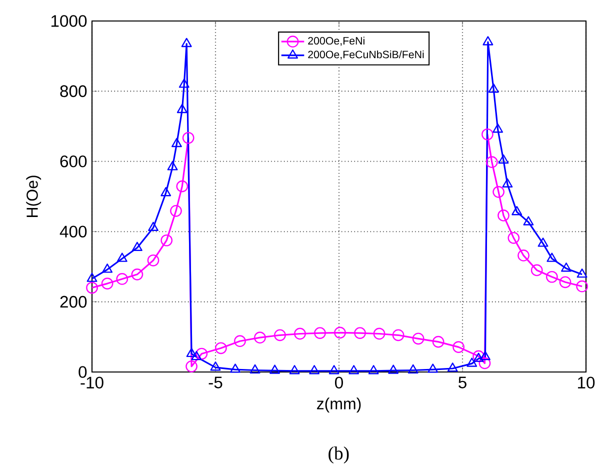 This screenshot has width=600, height=468. What do you see at coordinates (73, 91) in the screenshot?
I see `y-tick-label: 800` at bounding box center [73, 91].